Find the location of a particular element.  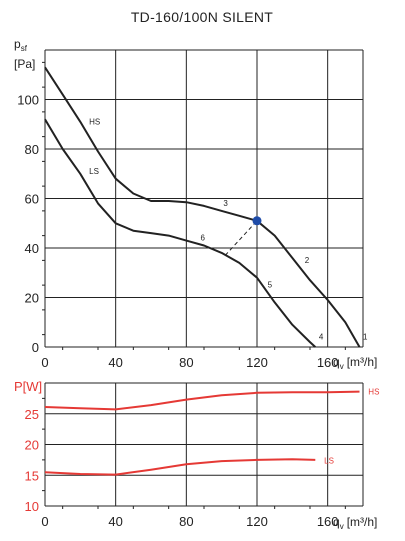

curve-label: 3 is located at coordinates (225, 203).